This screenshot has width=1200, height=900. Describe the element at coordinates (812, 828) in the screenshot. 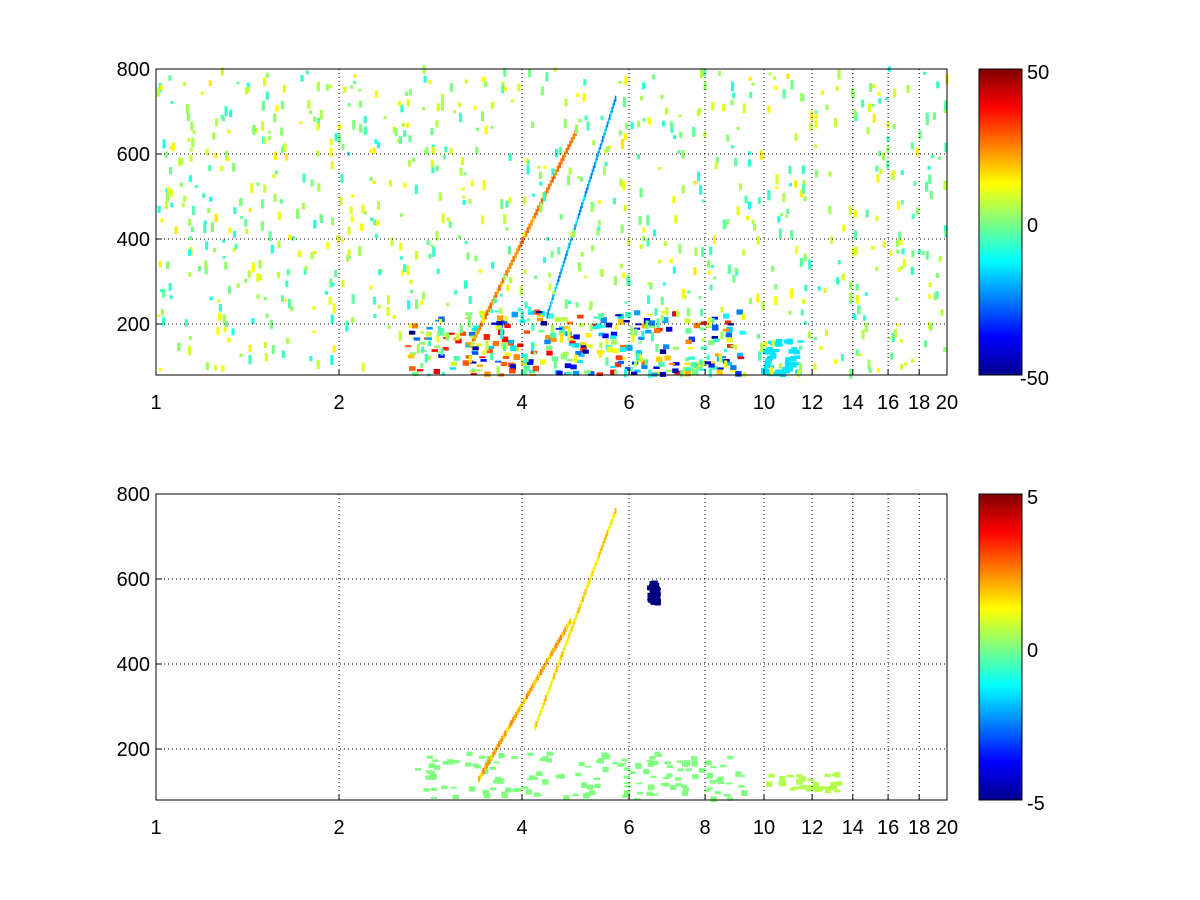

I see `x-tick-label: 12` at that location.